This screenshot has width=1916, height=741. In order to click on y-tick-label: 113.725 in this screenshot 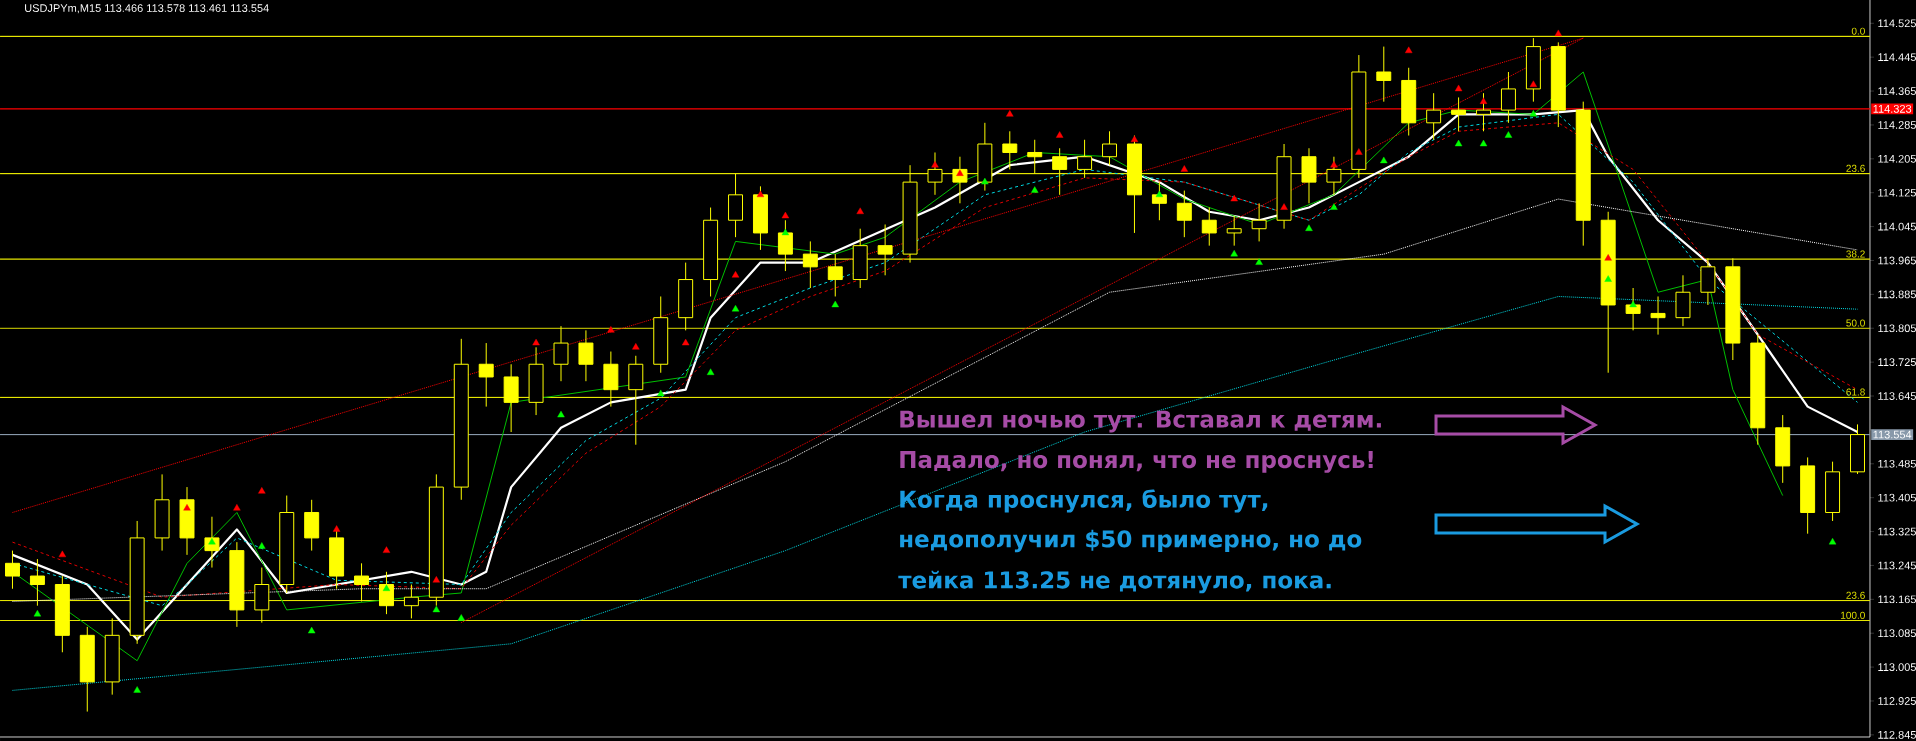, I will do `click(1897, 362)`.